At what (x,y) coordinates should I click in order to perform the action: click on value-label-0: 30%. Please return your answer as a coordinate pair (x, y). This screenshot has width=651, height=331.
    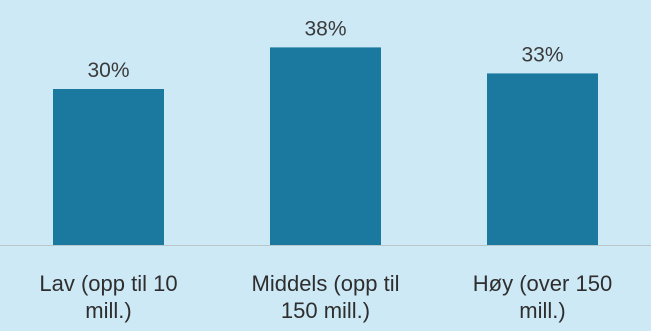
    Looking at the image, I should click on (108, 70).